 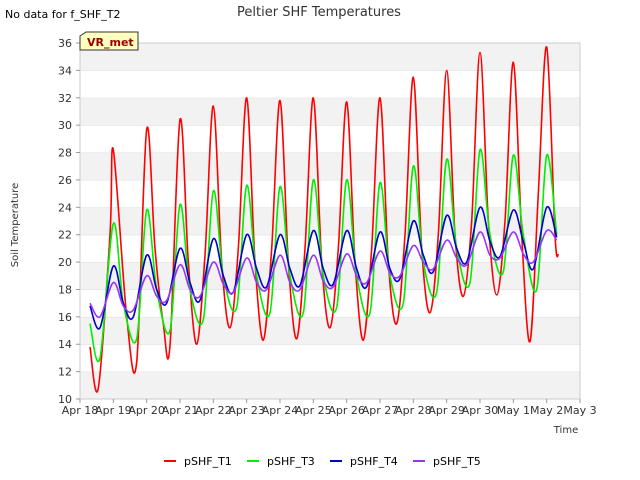 I want to click on series-line-pshf-t5, so click(x=323, y=274).